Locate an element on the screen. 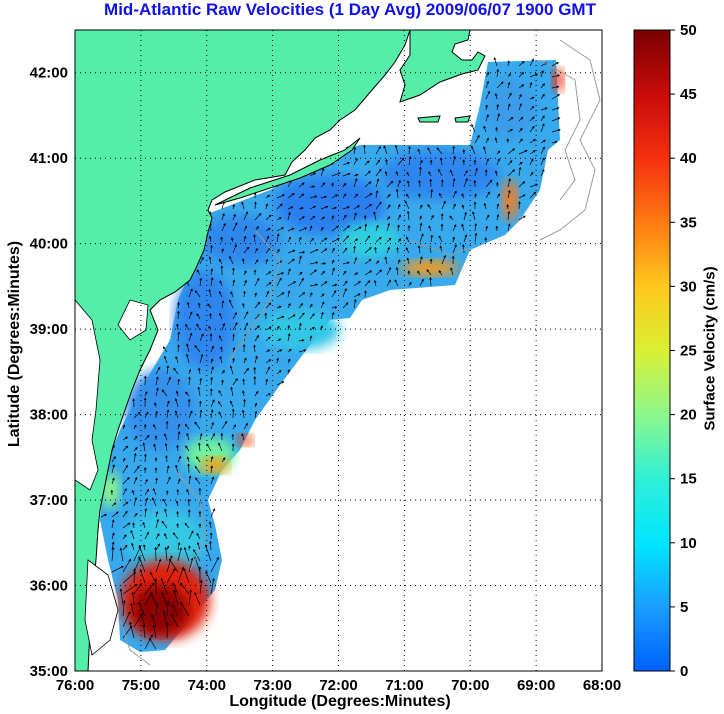  x-tick-label: 72:00 is located at coordinates (338, 685).